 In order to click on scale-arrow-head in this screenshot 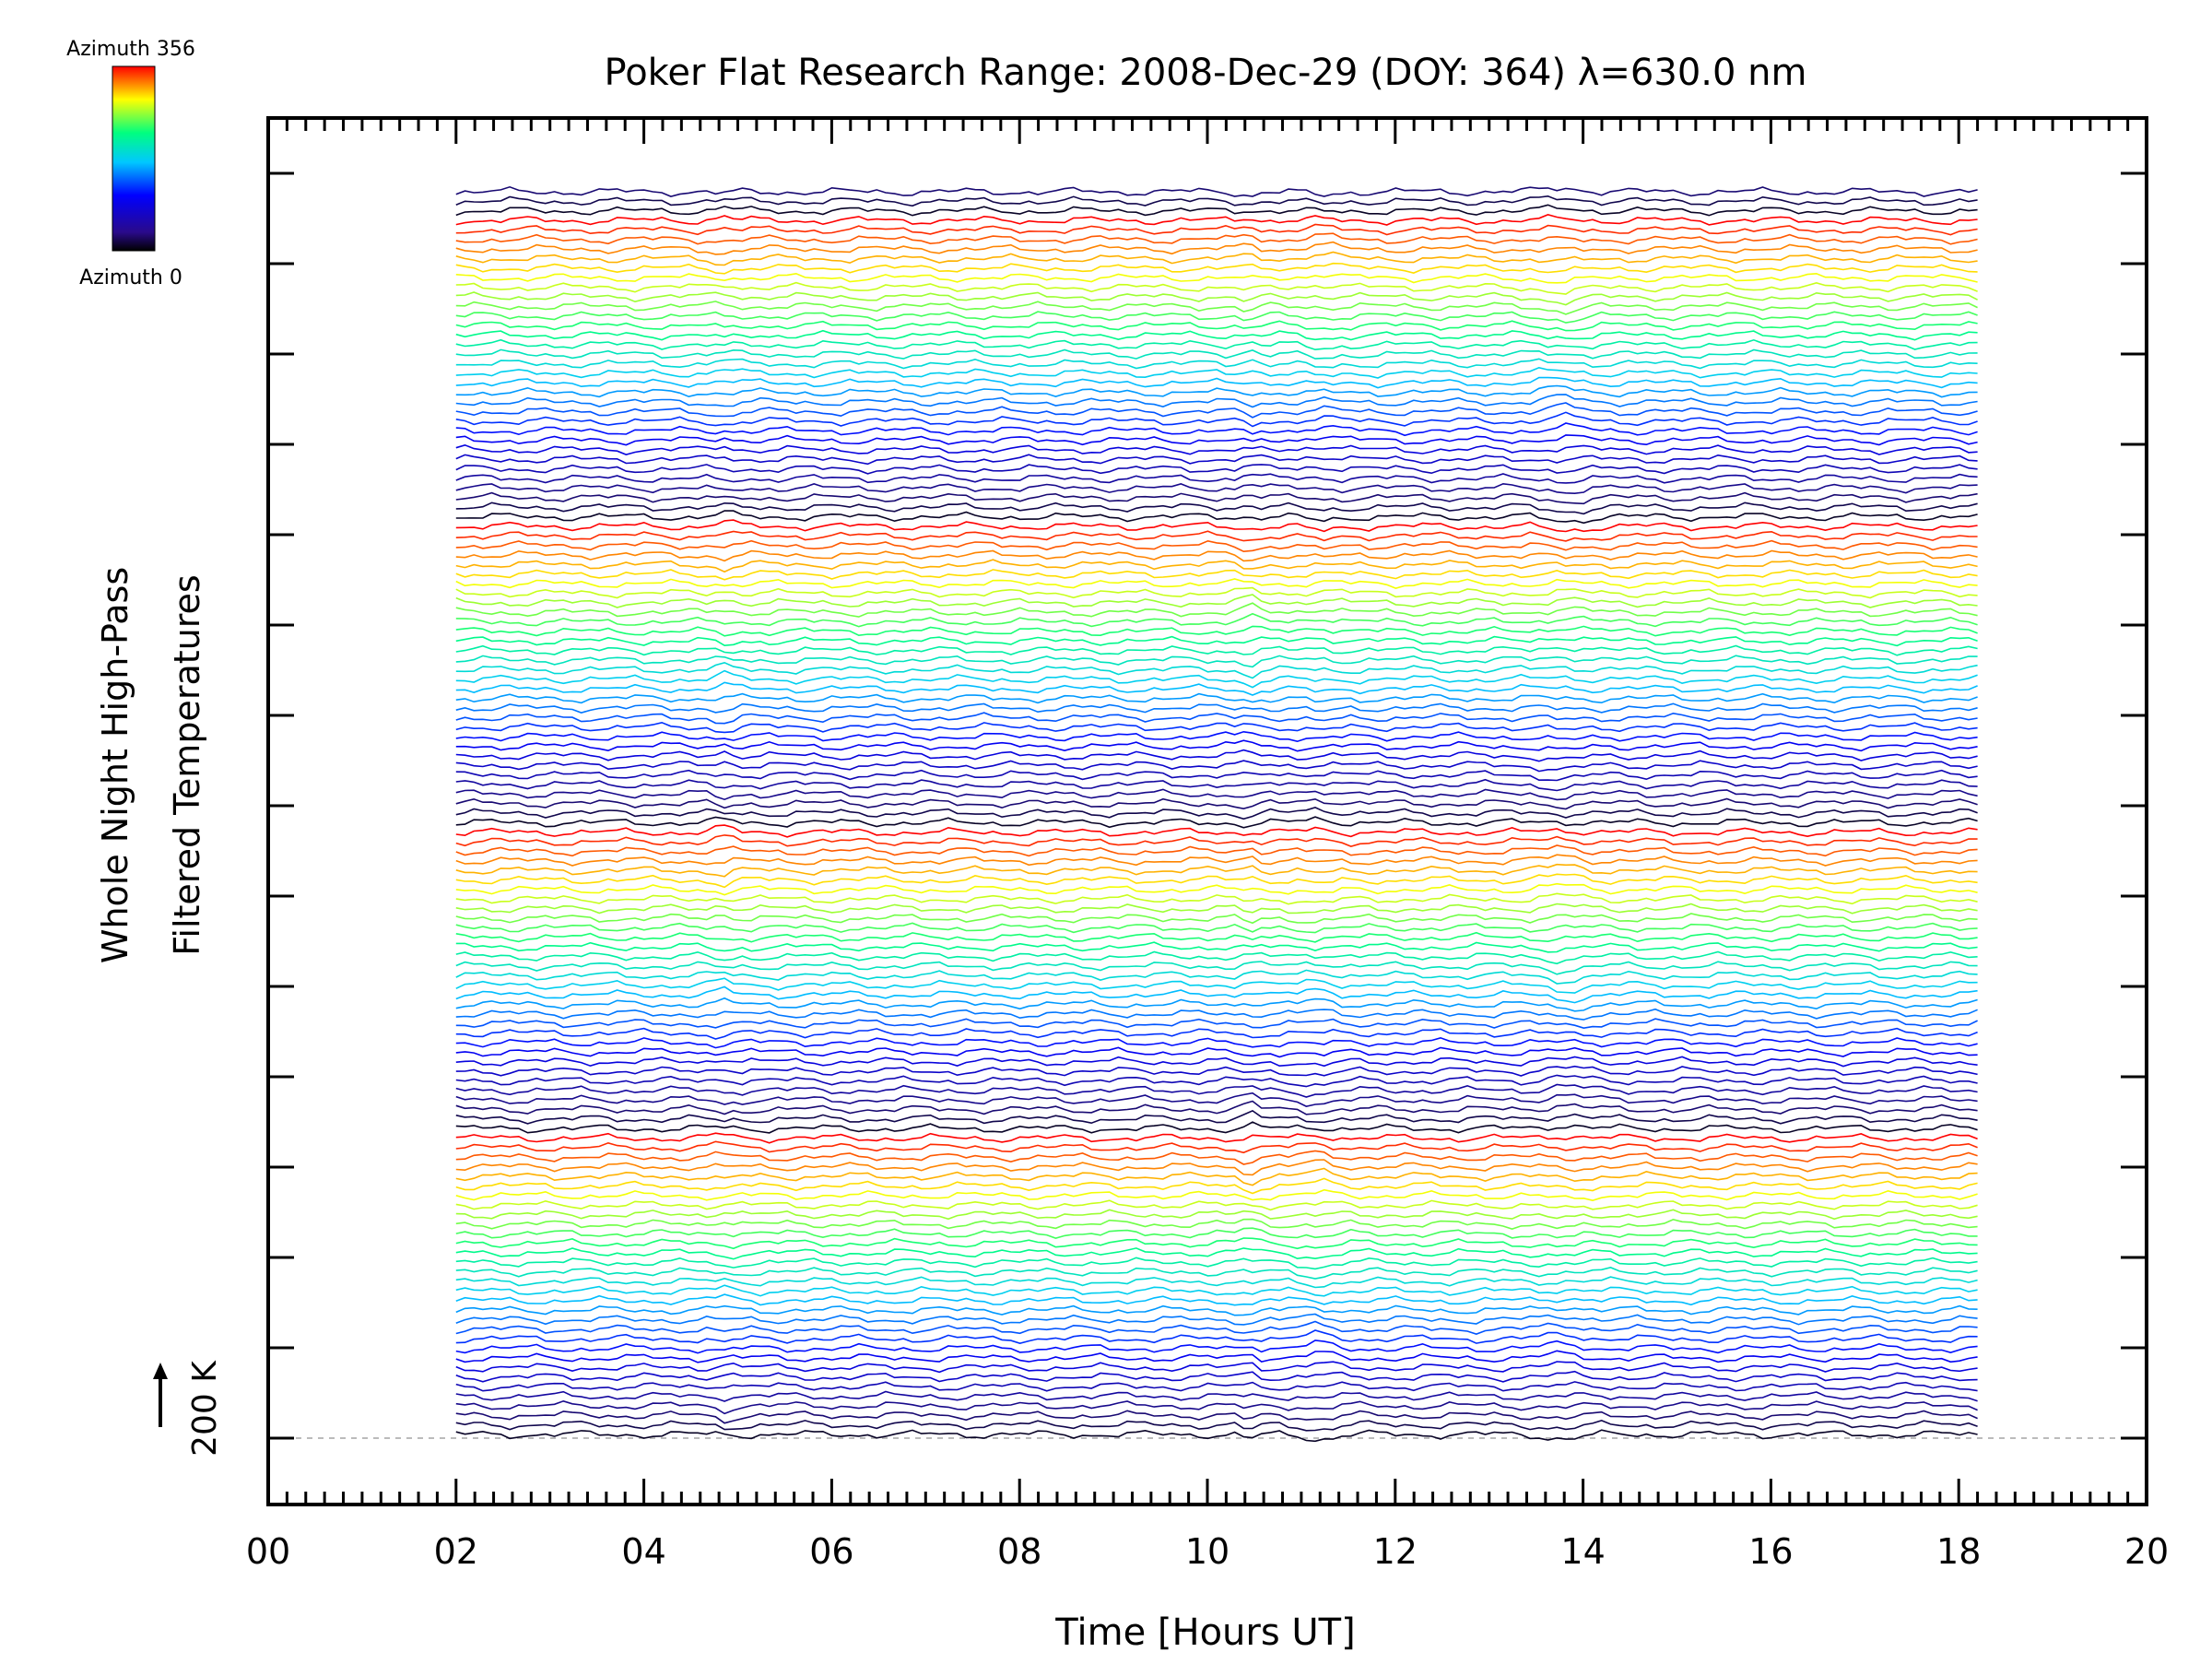, I will do `click(160, 1371)`.